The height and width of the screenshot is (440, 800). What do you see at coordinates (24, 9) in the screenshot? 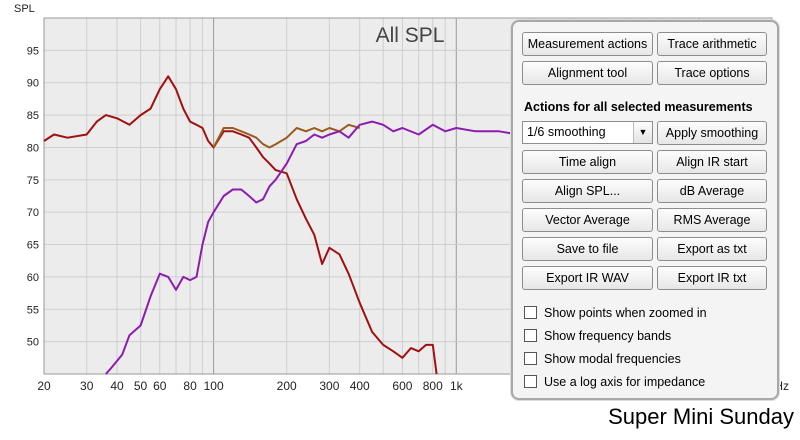
I see `y-axis-label: SPL` at bounding box center [24, 9].